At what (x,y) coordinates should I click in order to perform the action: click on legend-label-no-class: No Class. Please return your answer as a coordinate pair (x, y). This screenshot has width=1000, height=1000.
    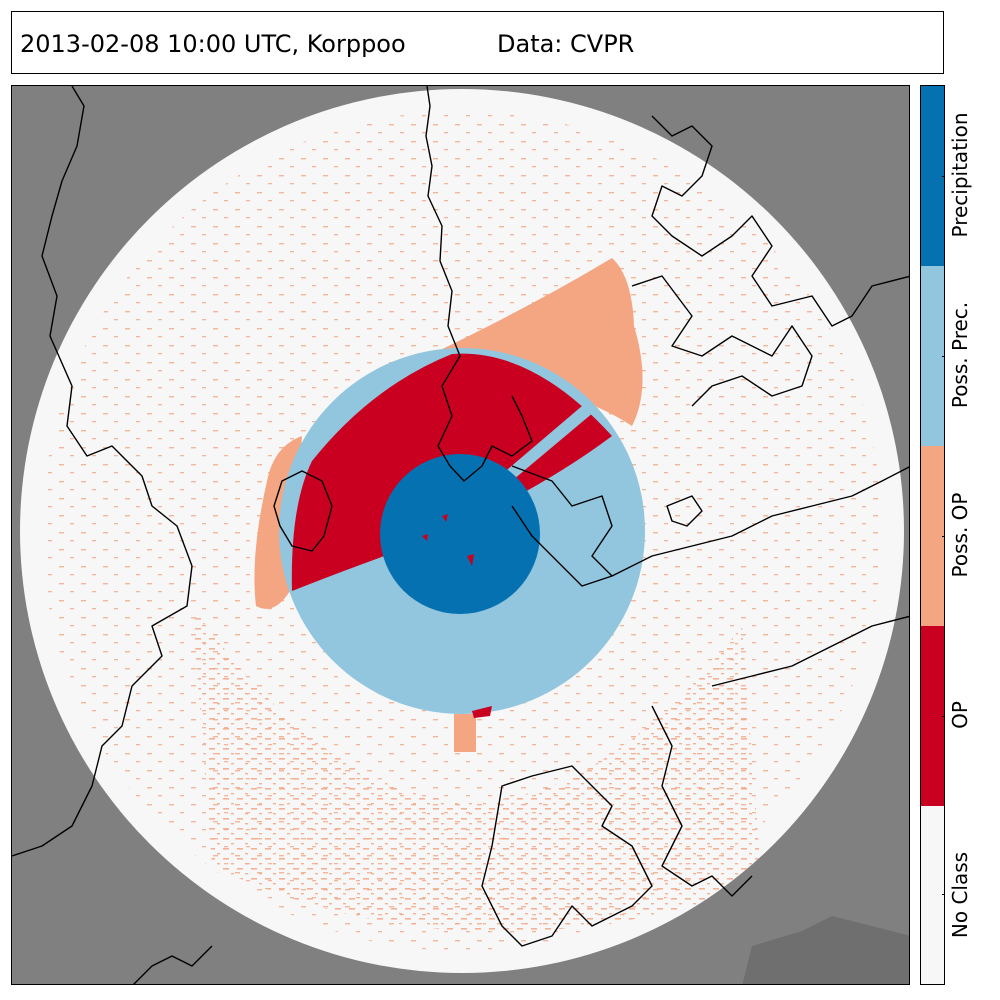
    Looking at the image, I should click on (960, 895).